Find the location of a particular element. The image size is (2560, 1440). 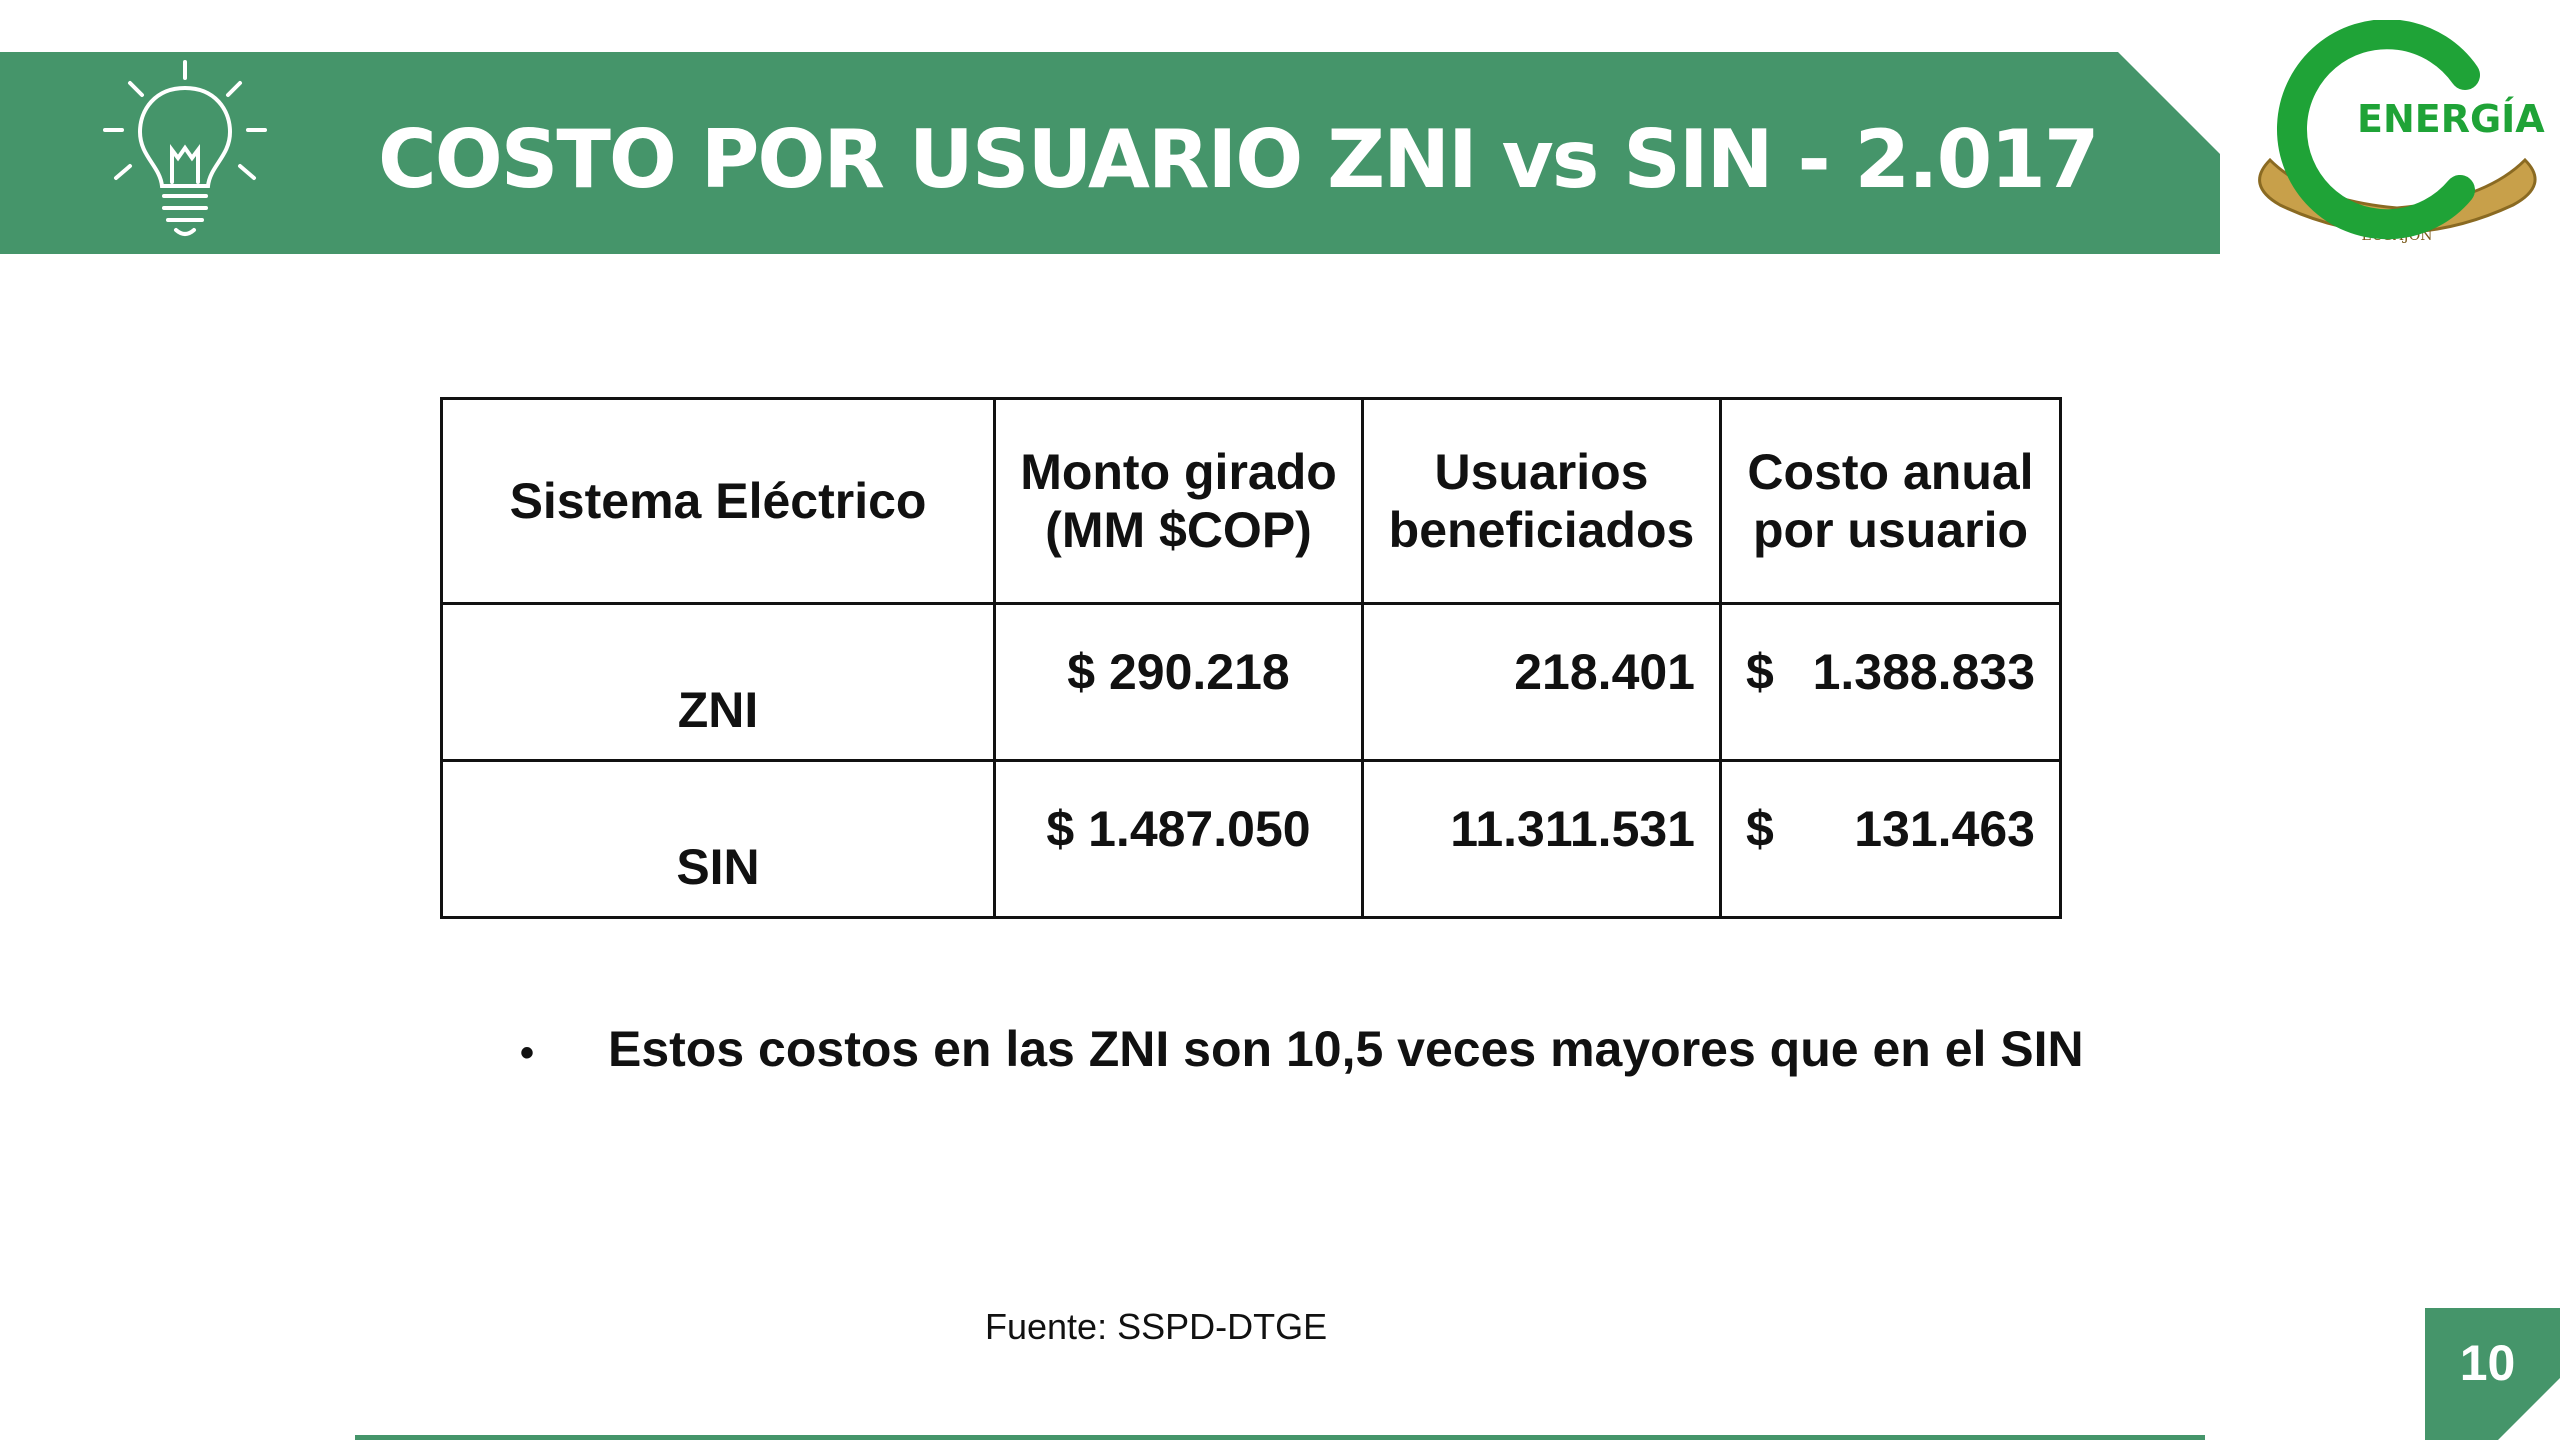

page-title: COSTO POR USUARIO ZNI vs SIN - 2.017 is located at coordinates (1239, 159).